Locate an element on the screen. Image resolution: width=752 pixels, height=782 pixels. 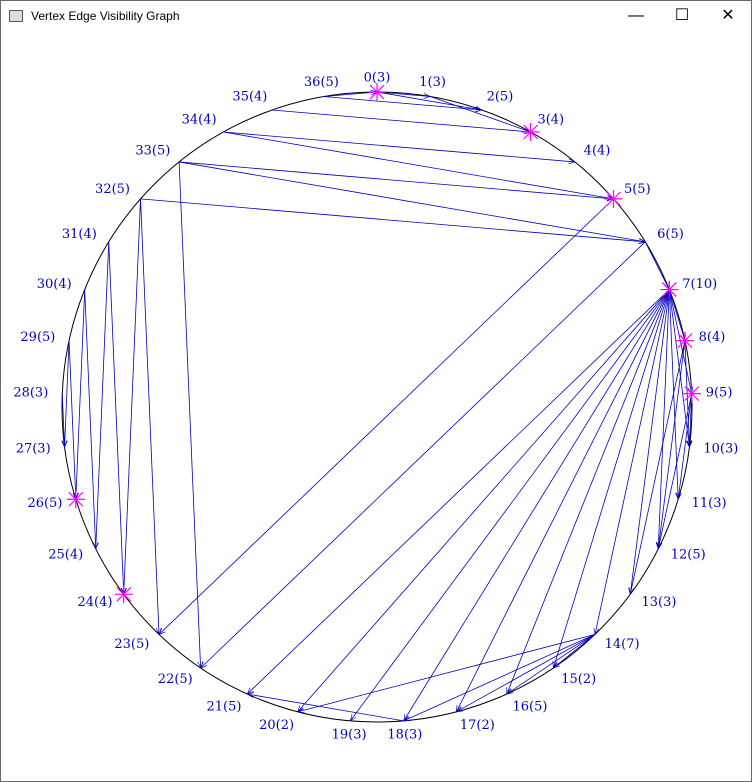
window-title: Vertex Edge Visibility Graph is located at coordinates (105, 16).